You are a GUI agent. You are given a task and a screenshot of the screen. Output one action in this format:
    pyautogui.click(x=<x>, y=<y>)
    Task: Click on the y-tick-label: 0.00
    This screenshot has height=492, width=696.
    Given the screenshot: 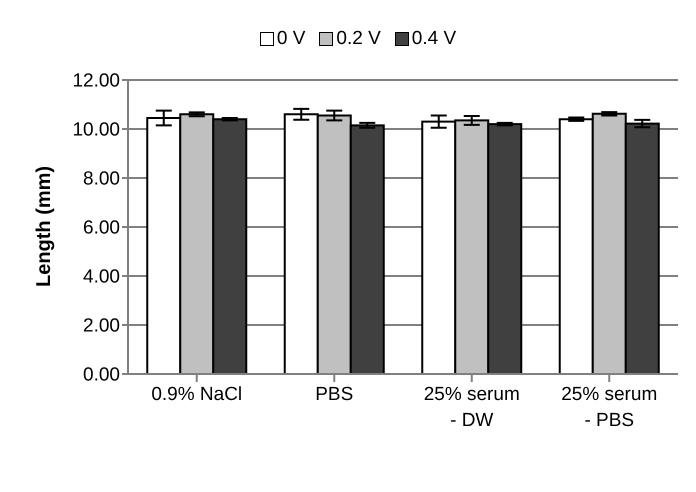 What is the action you would take?
    pyautogui.click(x=101, y=375)
    